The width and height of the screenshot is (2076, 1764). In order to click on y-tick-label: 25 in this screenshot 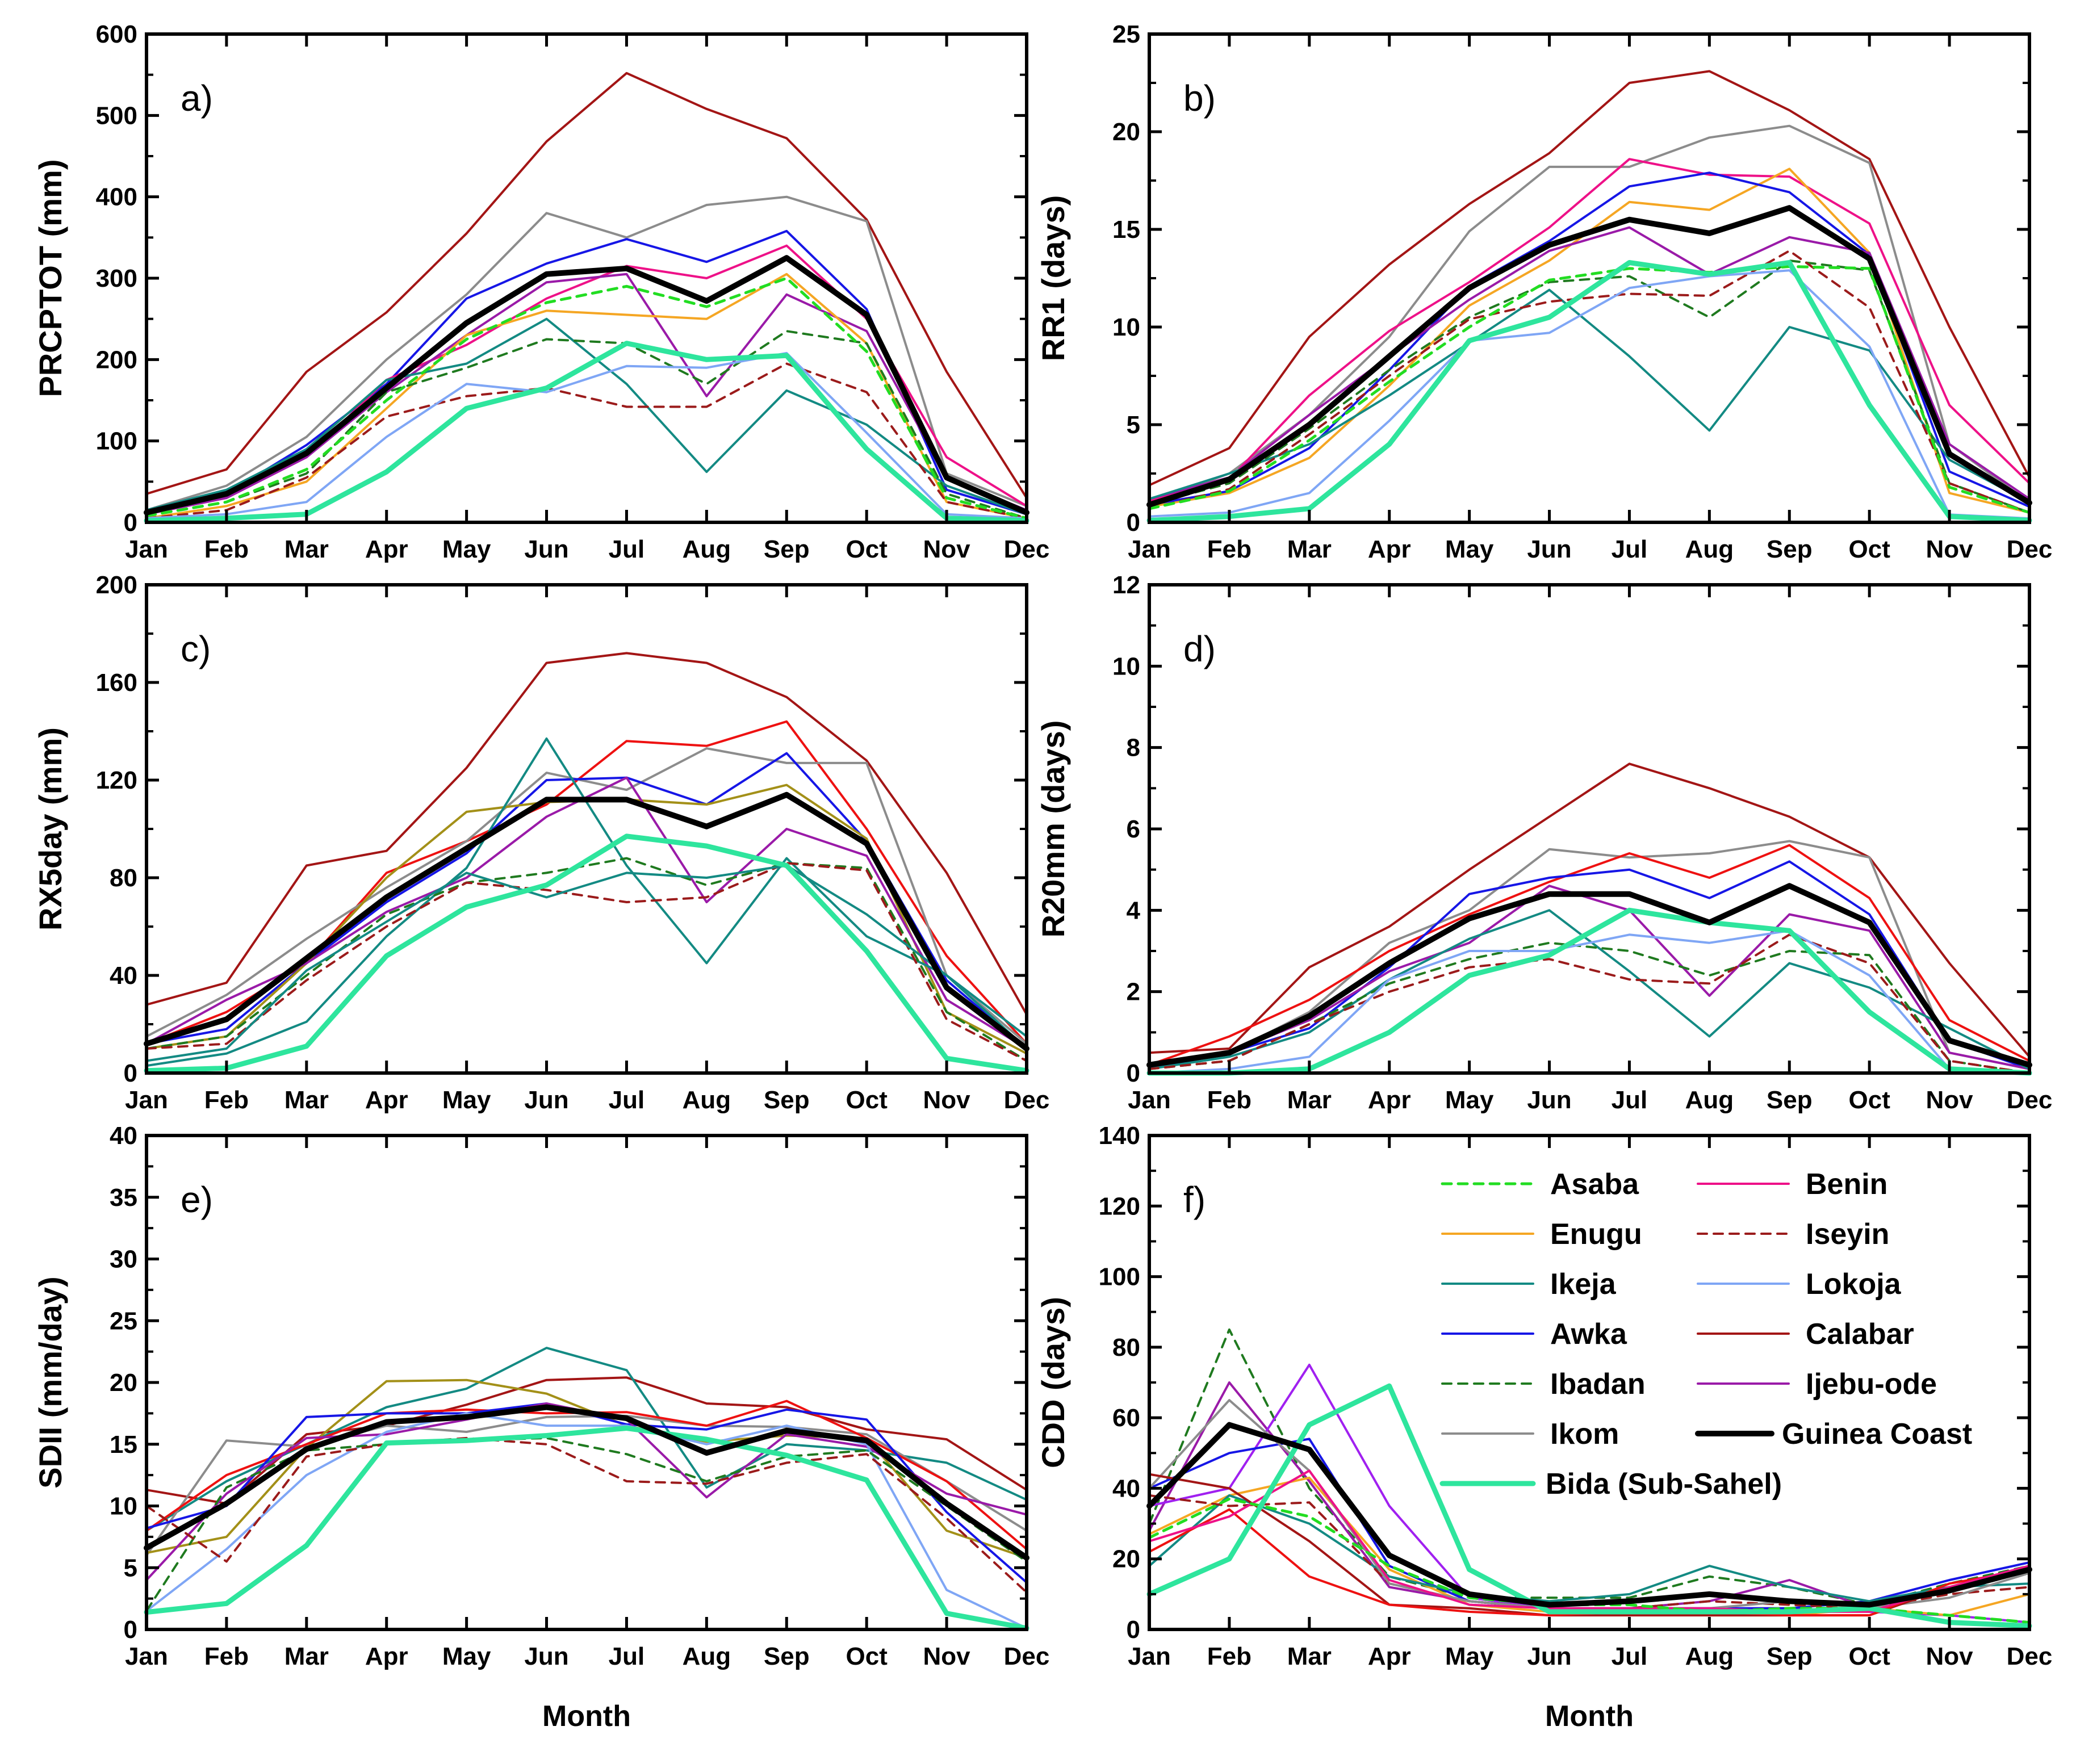, I will do `click(123, 1321)`.